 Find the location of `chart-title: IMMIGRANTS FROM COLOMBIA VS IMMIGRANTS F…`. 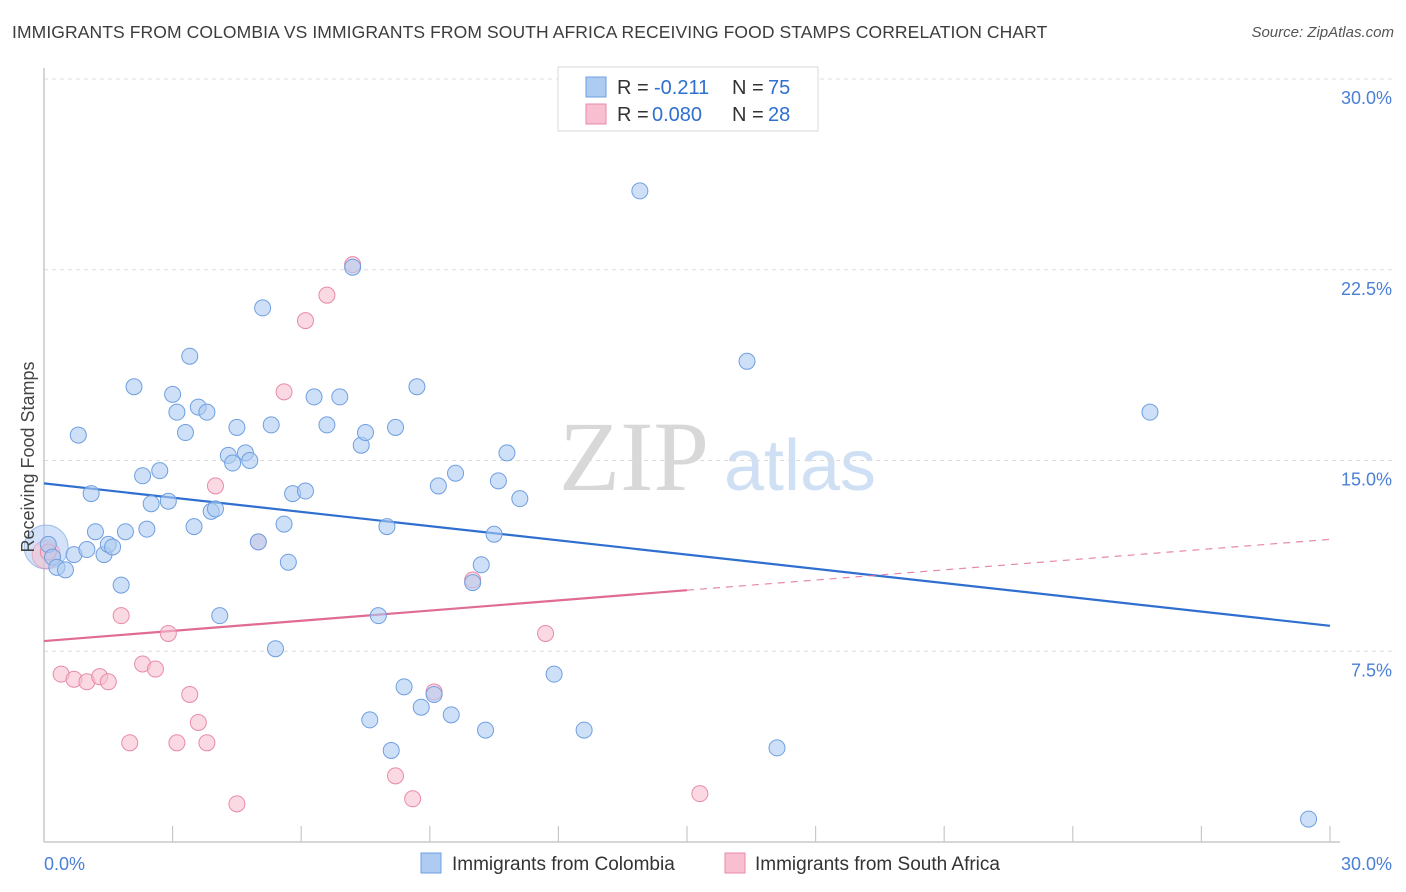

chart-title: IMMIGRANTS FROM COLOMBIA VS IMMIGRANTS F… is located at coordinates (530, 32).